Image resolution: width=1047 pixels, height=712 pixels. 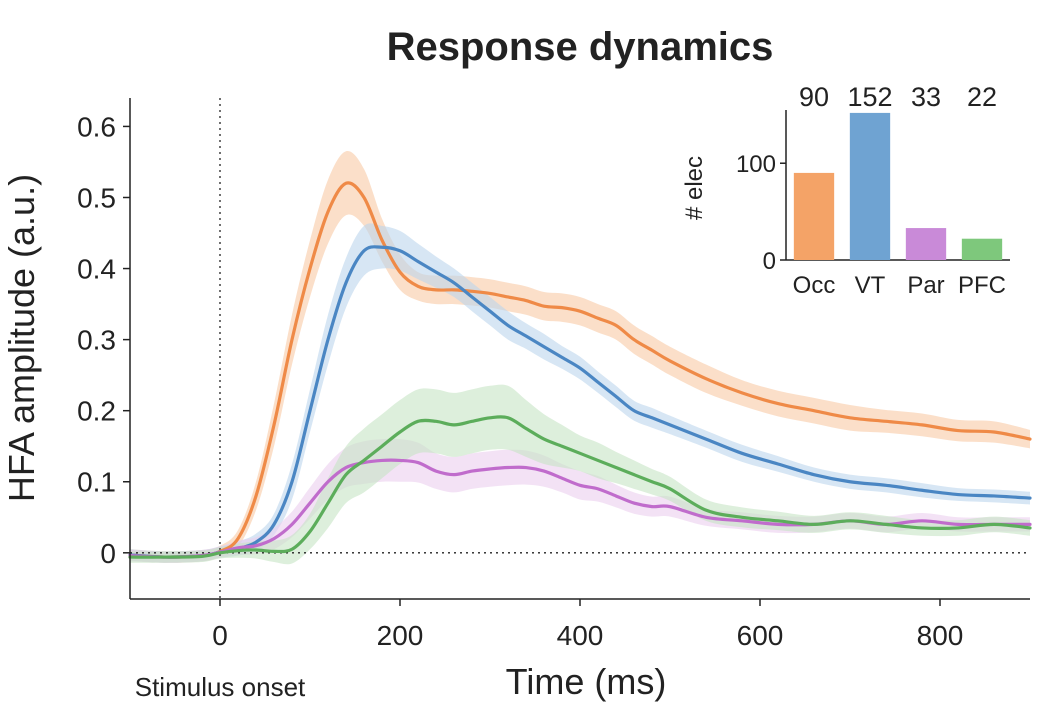 I want to click on y-tick-label: 0.2, so click(x=96, y=411).